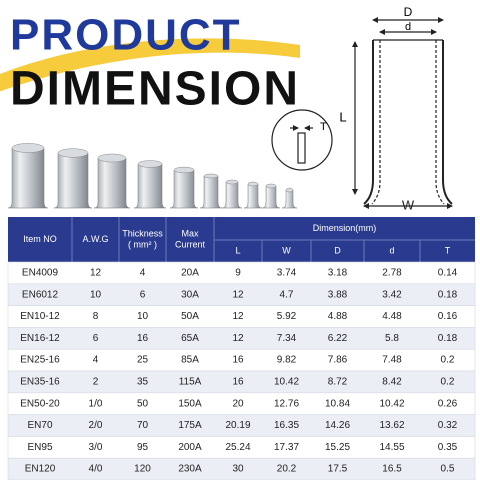 Image resolution: width=480 pixels, height=480 pixels. What do you see at coordinates (345, 228) in the screenshot?
I see `group-header: Dimension(mm)` at bounding box center [345, 228].